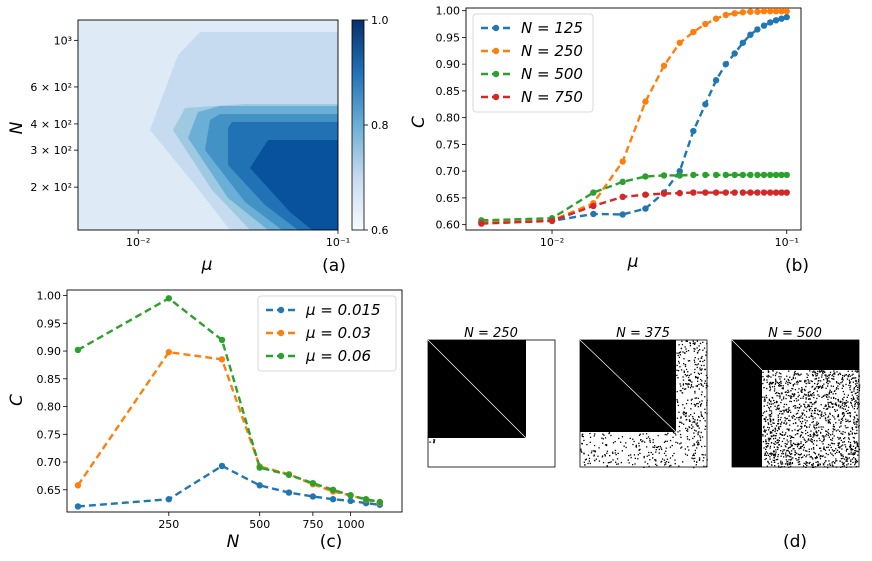 The height and width of the screenshot is (561, 872). I want to click on series-line, so click(634, 119).